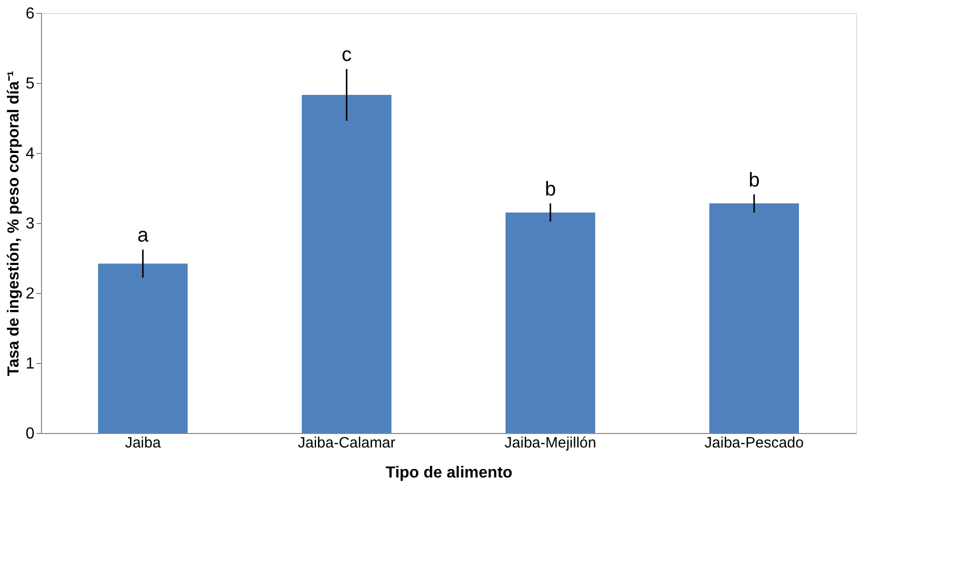  I want to click on y-tick-label: 4, so click(30, 154).